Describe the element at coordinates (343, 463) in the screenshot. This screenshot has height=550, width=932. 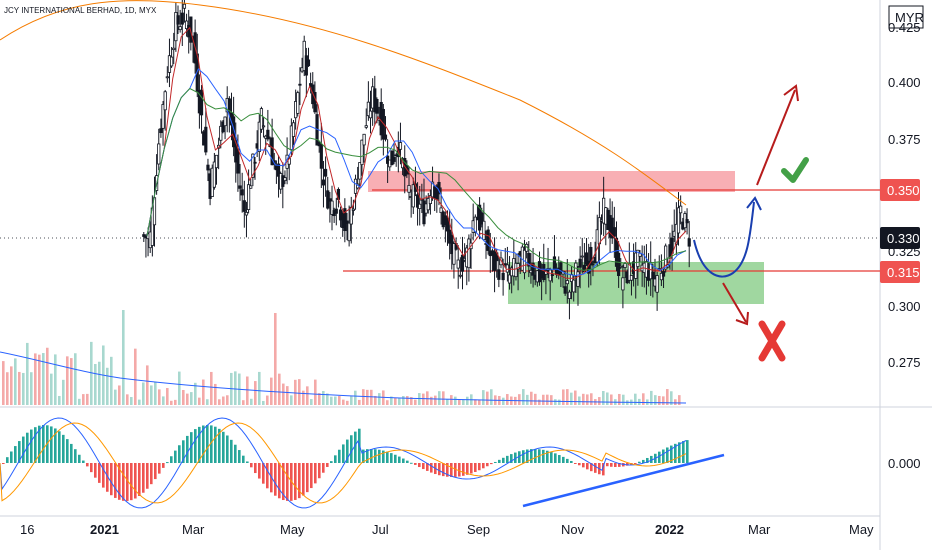
I see `macd-line` at that location.